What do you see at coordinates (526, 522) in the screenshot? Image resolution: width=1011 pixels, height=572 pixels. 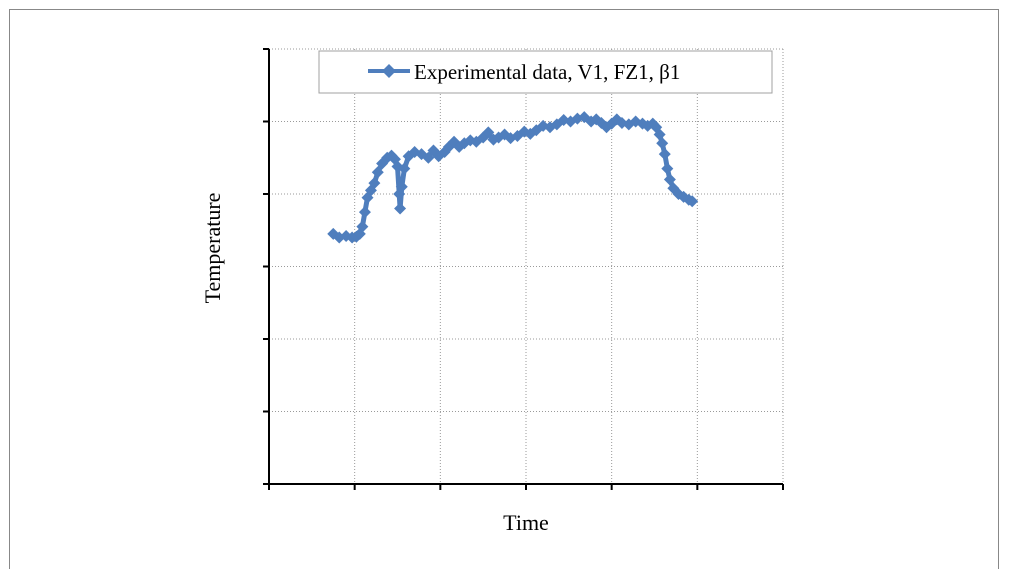 I see `x-axis-title: Time` at bounding box center [526, 522].